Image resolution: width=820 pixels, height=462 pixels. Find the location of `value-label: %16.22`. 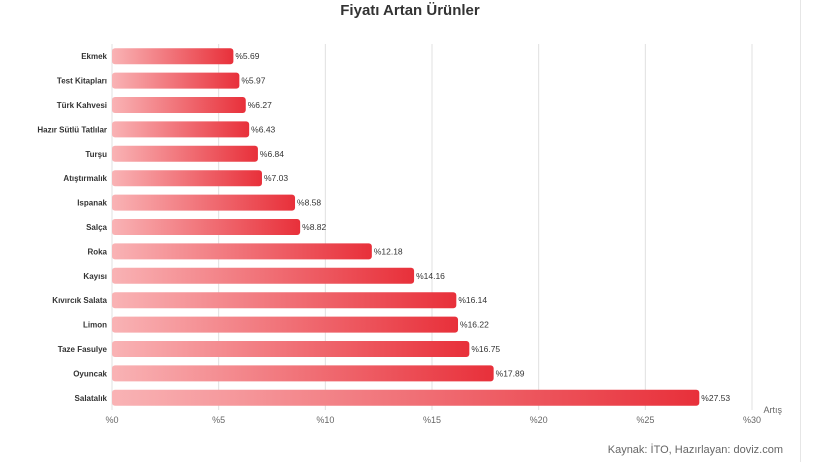

value-label: %16.22 is located at coordinates (474, 325).